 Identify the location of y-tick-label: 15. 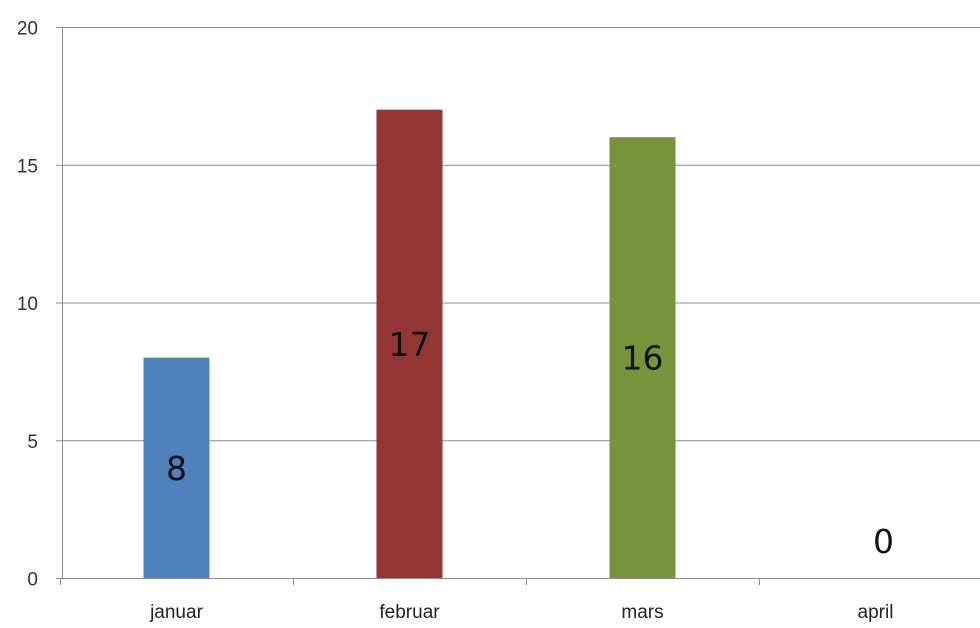
(27, 166).